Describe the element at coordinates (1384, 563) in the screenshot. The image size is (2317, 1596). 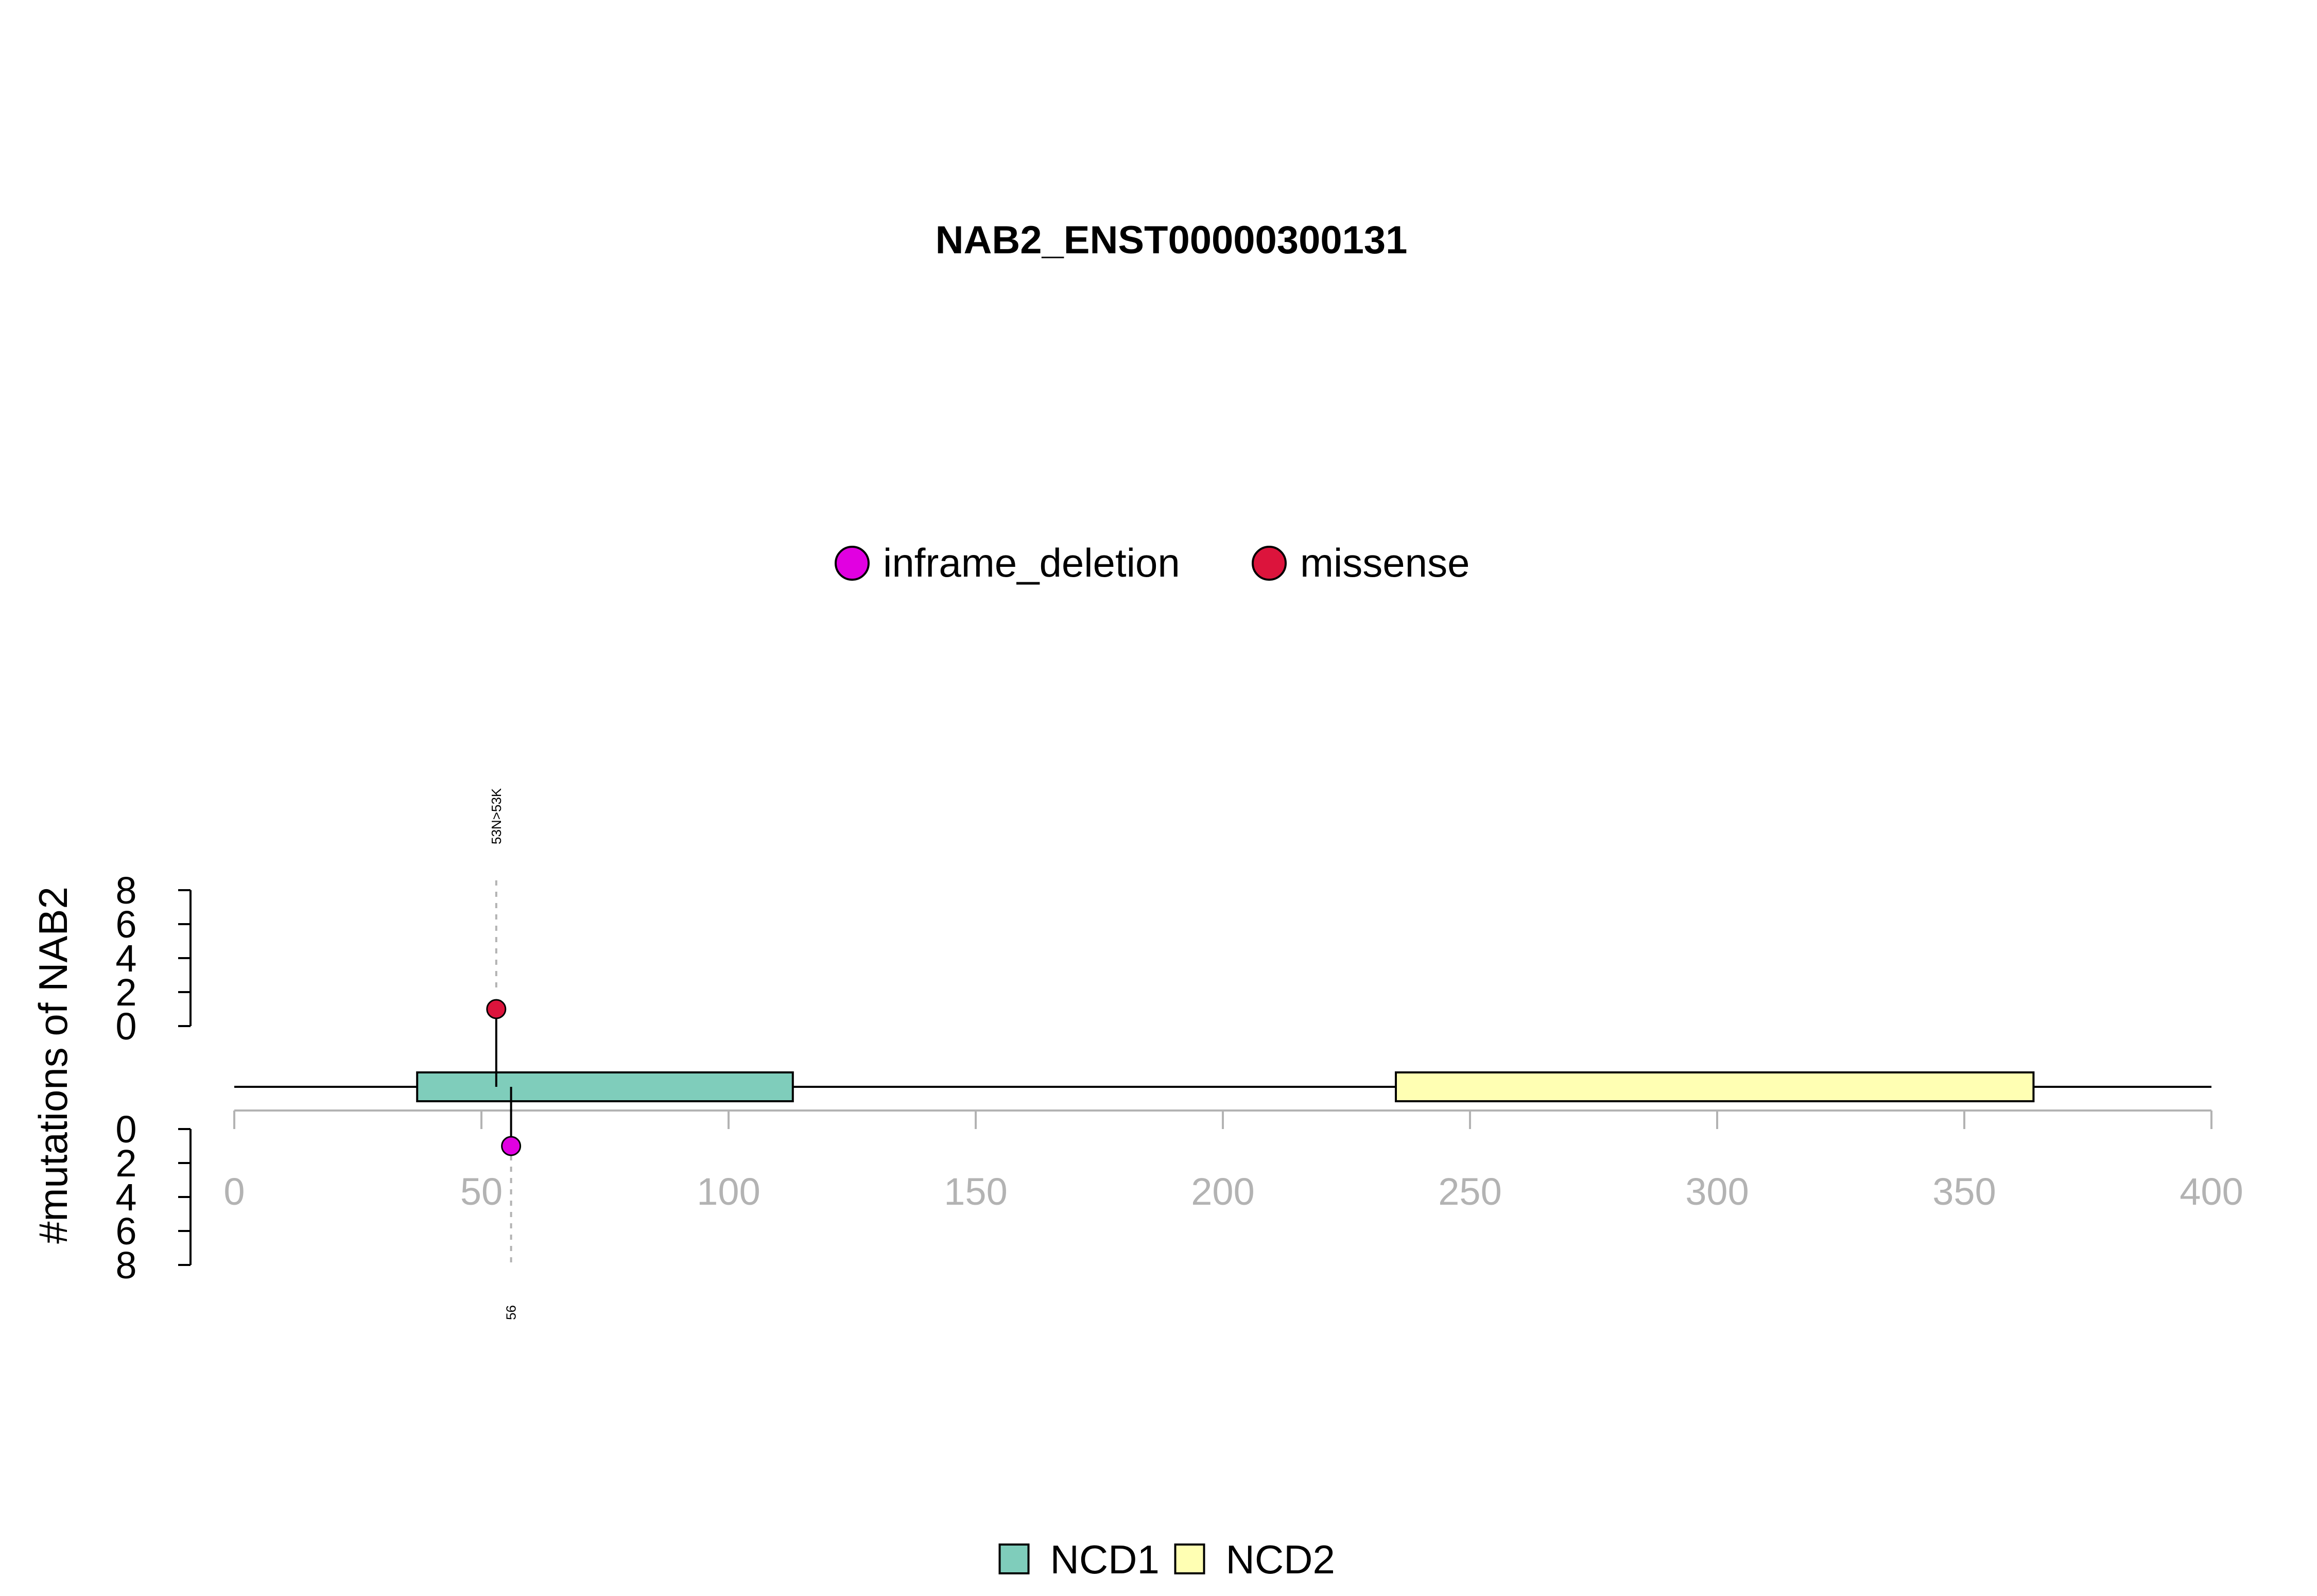
I see `legend-missense-label: missense` at that location.